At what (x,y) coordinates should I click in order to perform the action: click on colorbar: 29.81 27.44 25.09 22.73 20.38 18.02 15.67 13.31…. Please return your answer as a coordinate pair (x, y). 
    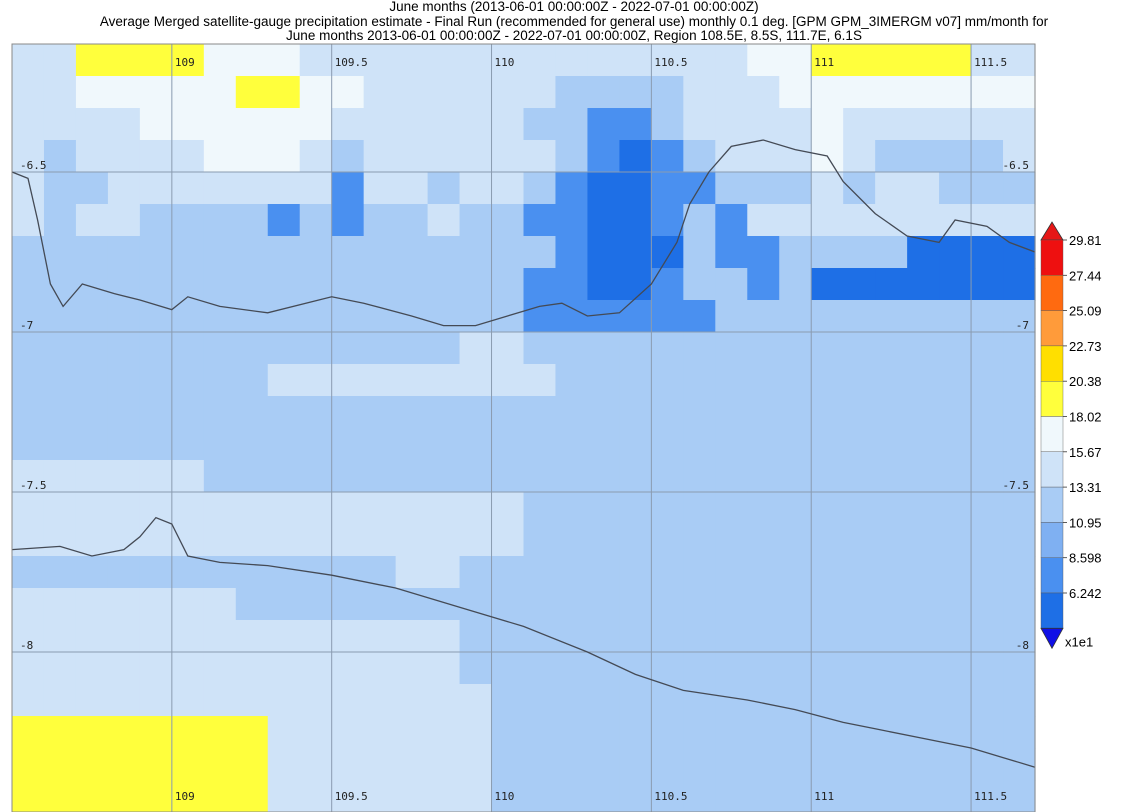
    Looking at the image, I should click on (1071, 435).